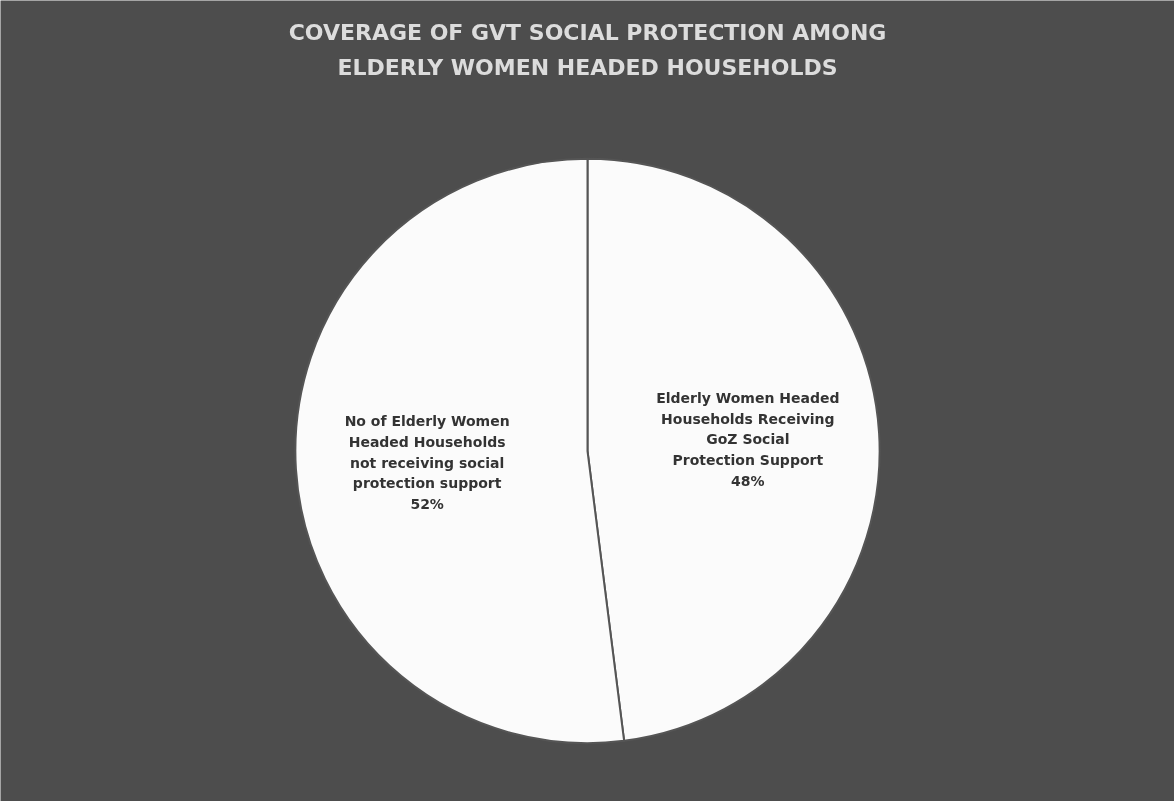 The image size is (1174, 801). I want to click on chart-title: COVERAGE OF GVT SOCIAL PROTECTION AMONG ELDERLY WOMEN HEADED HOUSEHOLDS, so click(587, 50).